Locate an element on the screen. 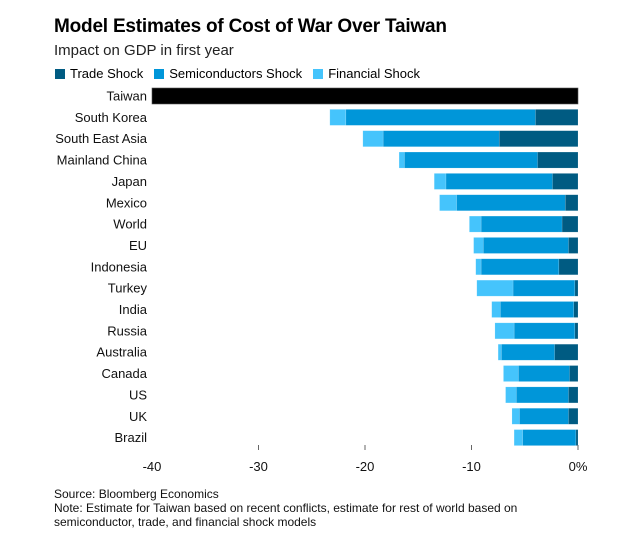 The height and width of the screenshot is (544, 623). bar-south-korea-trade-shock is located at coordinates (557, 117).